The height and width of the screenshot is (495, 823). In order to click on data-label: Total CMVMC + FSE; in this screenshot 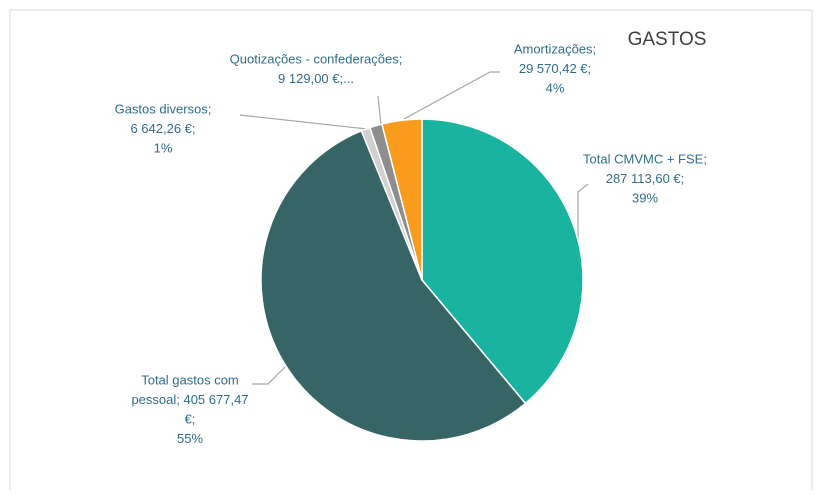, I will do `click(645, 158)`.